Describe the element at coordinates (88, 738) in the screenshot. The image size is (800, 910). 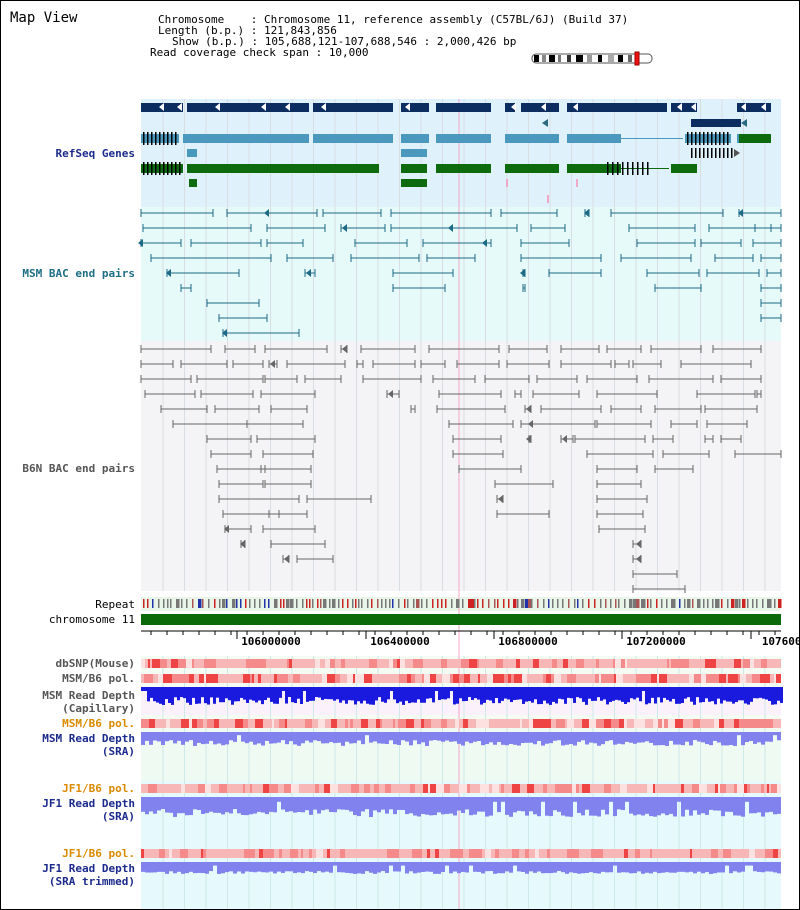
I see `track-label-msm-read-depth-sra: MSM Read Depth` at that location.